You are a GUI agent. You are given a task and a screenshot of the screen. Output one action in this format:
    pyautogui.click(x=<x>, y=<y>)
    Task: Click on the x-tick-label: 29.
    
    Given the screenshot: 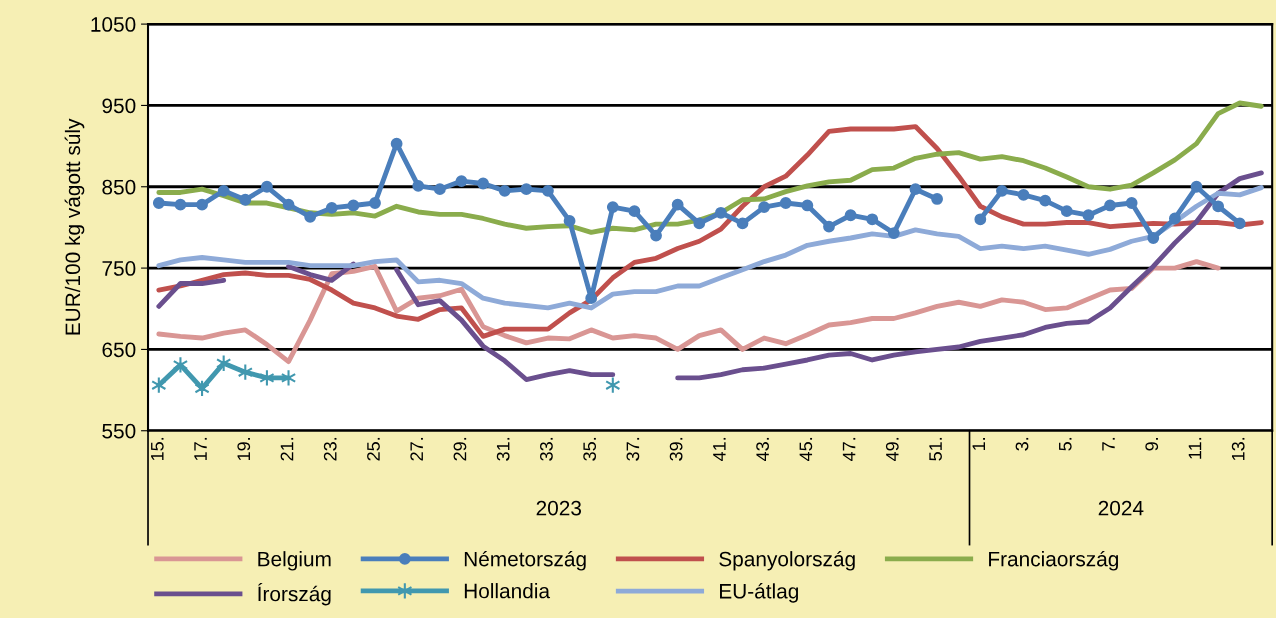 What is the action you would take?
    pyautogui.click(x=460, y=449)
    